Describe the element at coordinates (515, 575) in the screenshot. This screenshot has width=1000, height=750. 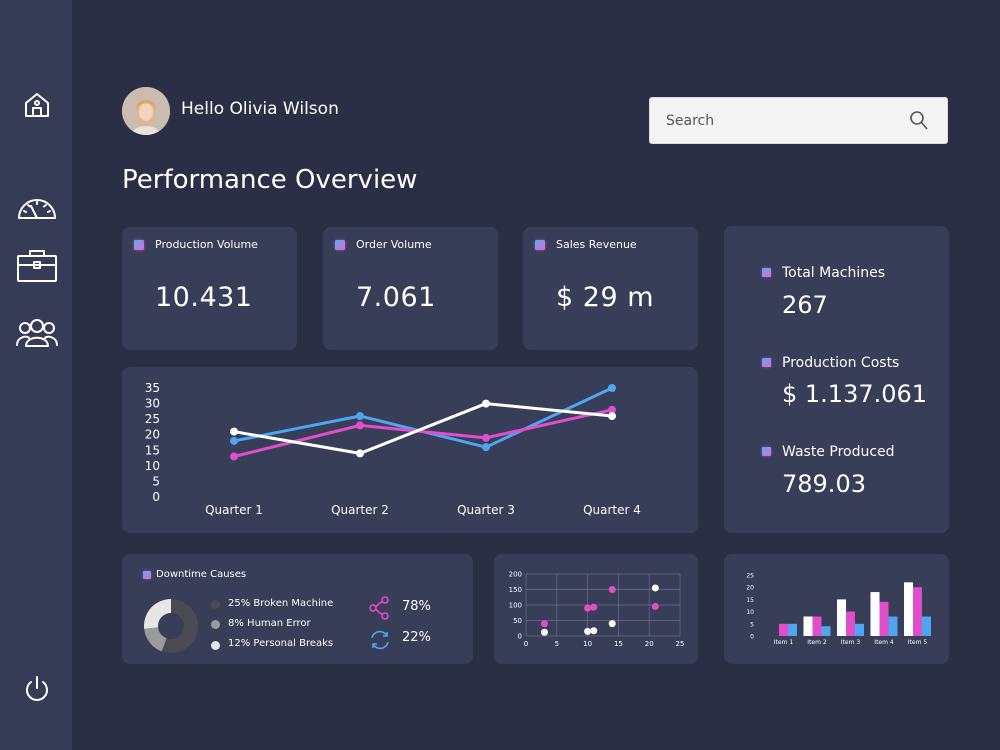
I see `y-tick-label: 200` at that location.